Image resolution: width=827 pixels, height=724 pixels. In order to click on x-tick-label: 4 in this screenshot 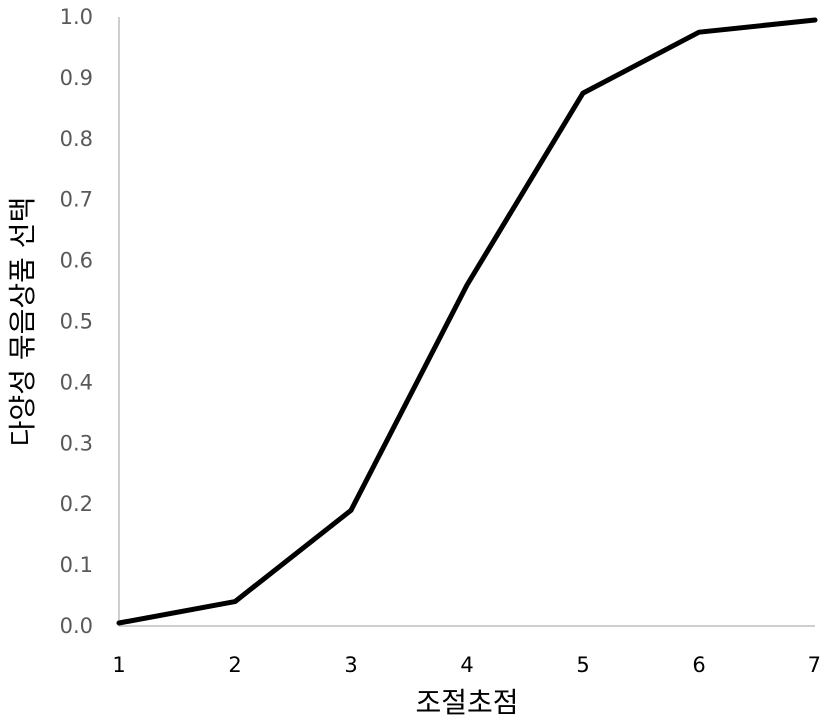, I will do `click(466, 665)`.